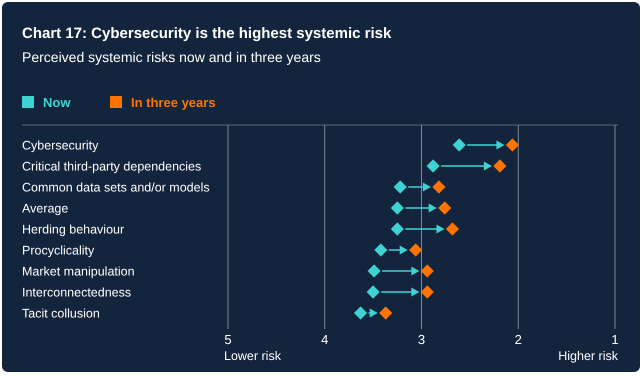 The width and height of the screenshot is (642, 376). I want to click on y-tick-label: Critical third-party dependencies, so click(112, 167).